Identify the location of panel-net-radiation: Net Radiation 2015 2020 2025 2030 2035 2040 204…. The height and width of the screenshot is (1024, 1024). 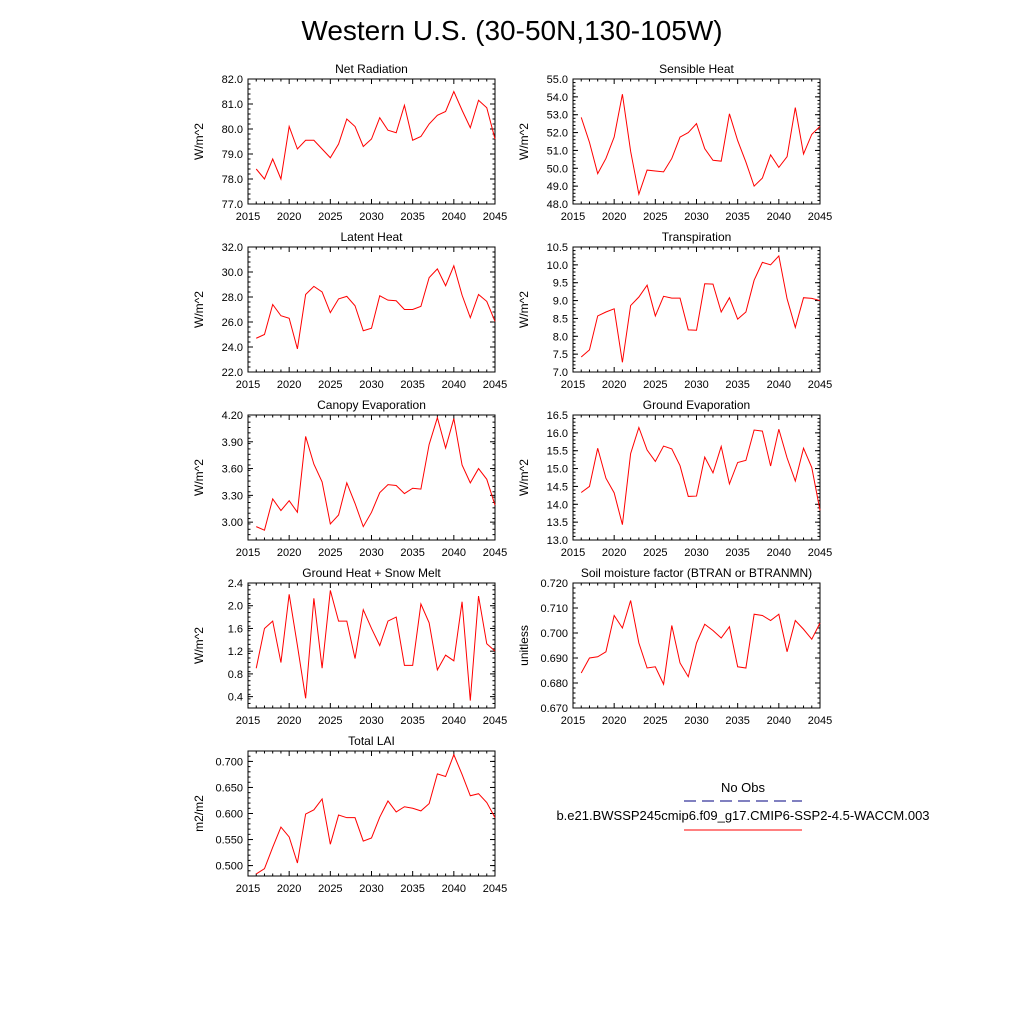
(349, 142).